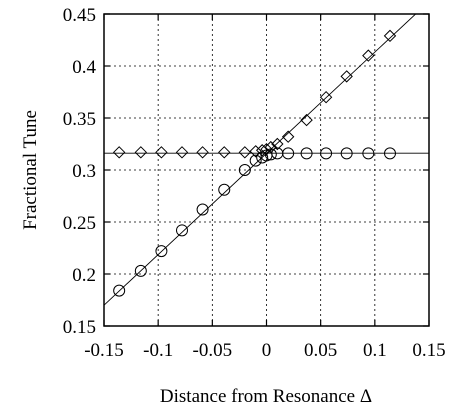 The height and width of the screenshot is (415, 452). What do you see at coordinates (30, 170) in the screenshot?
I see `y-axis-title: Fractional Tune` at bounding box center [30, 170].